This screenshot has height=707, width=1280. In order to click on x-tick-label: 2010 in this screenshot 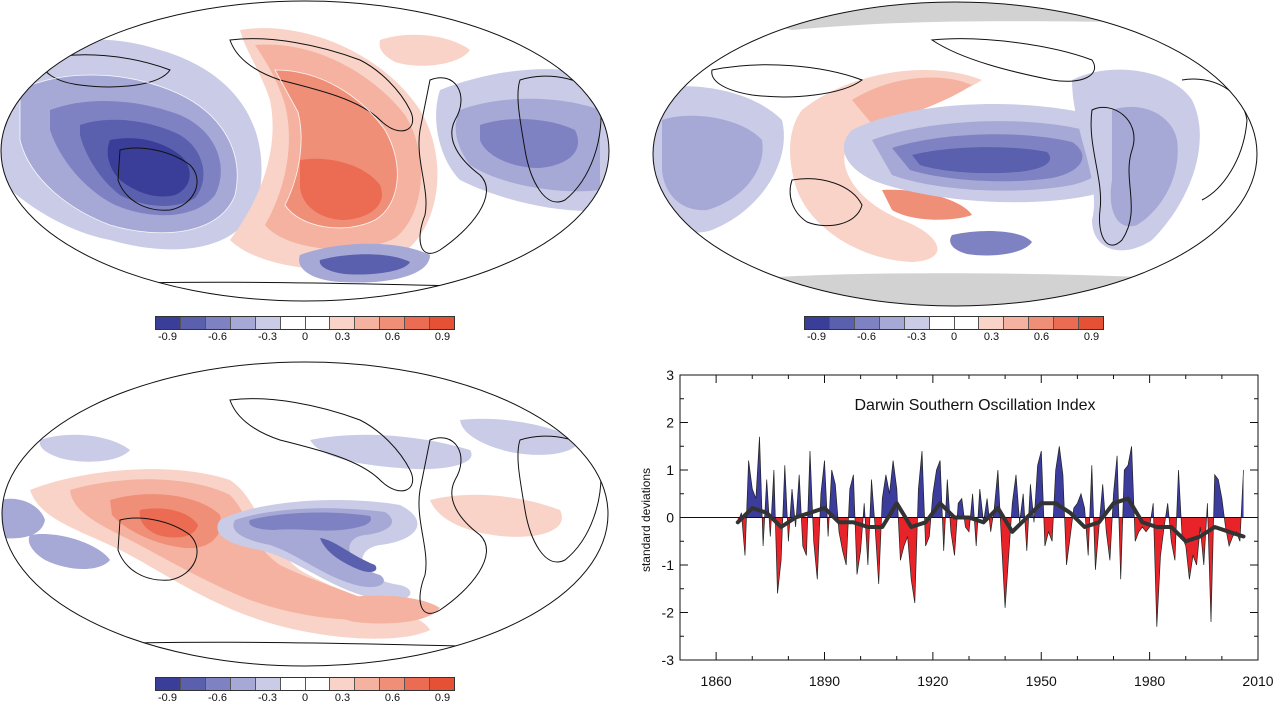, I will do `click(1257, 681)`.